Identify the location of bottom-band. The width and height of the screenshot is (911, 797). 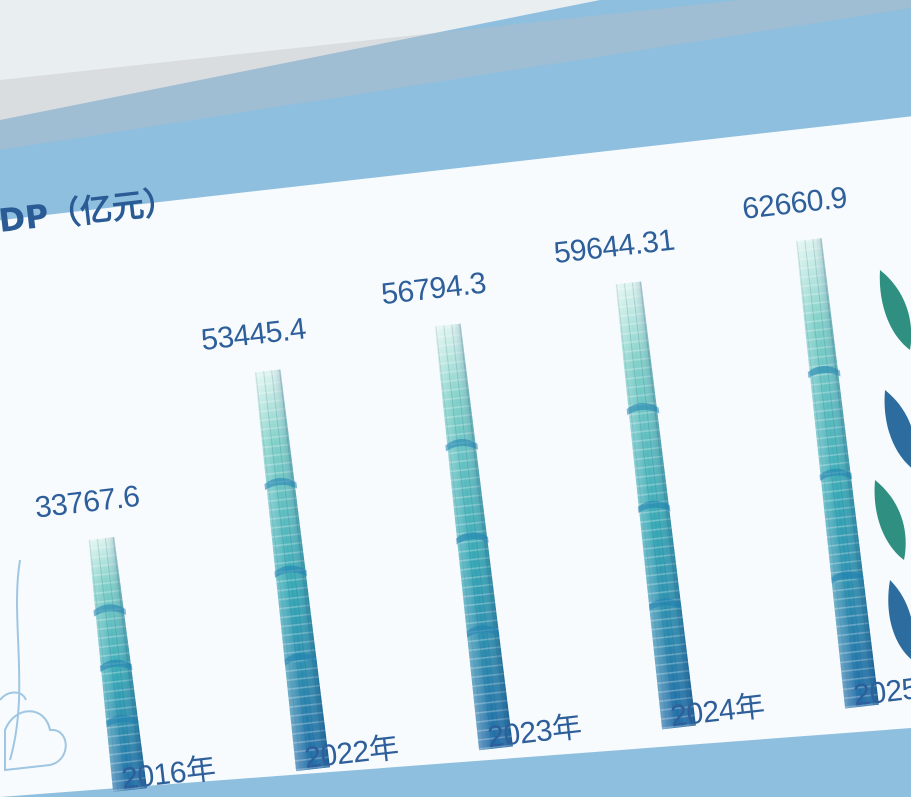
(455, 762).